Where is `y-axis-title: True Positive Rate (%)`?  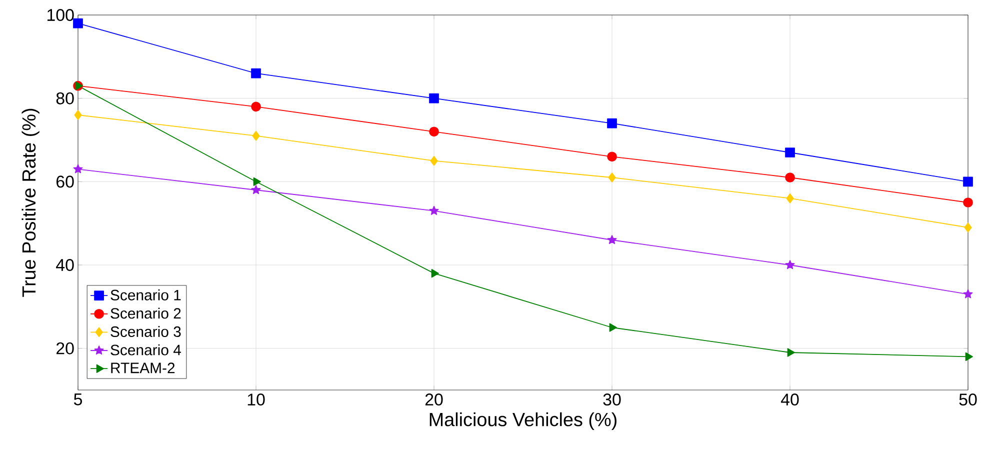
y-axis-title: True Positive Rate (%) is located at coordinates (31, 202).